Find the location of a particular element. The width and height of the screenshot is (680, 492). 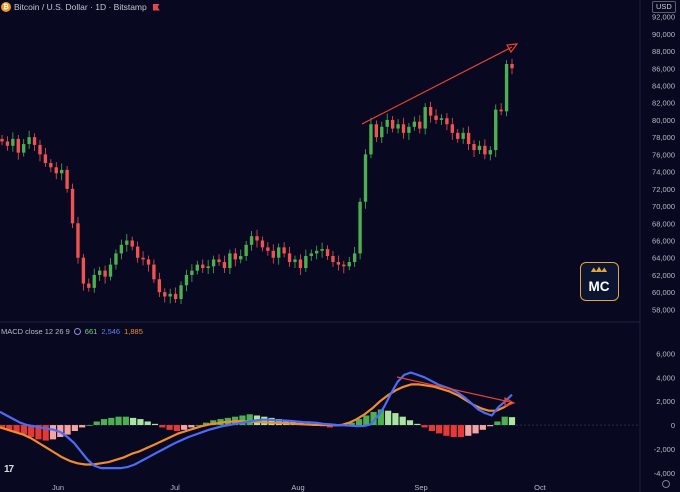

price-tick-label: 88,000 is located at coordinates (663, 51).